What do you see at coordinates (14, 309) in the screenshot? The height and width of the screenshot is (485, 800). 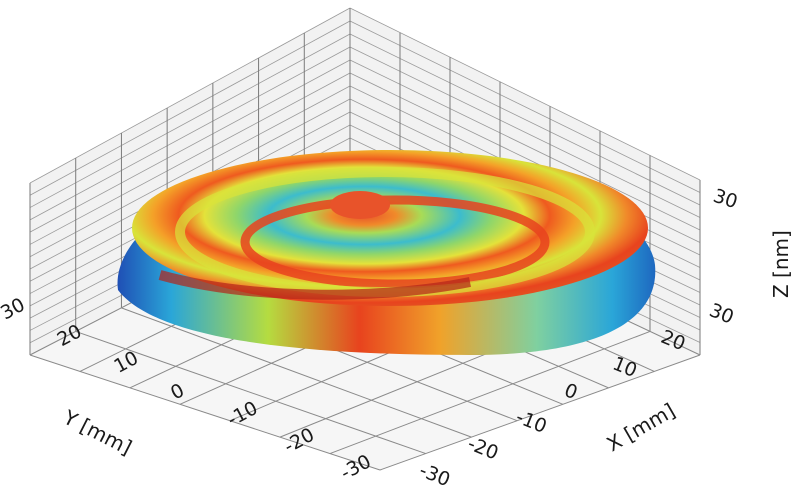 I see `y-tick: 30` at bounding box center [14, 309].